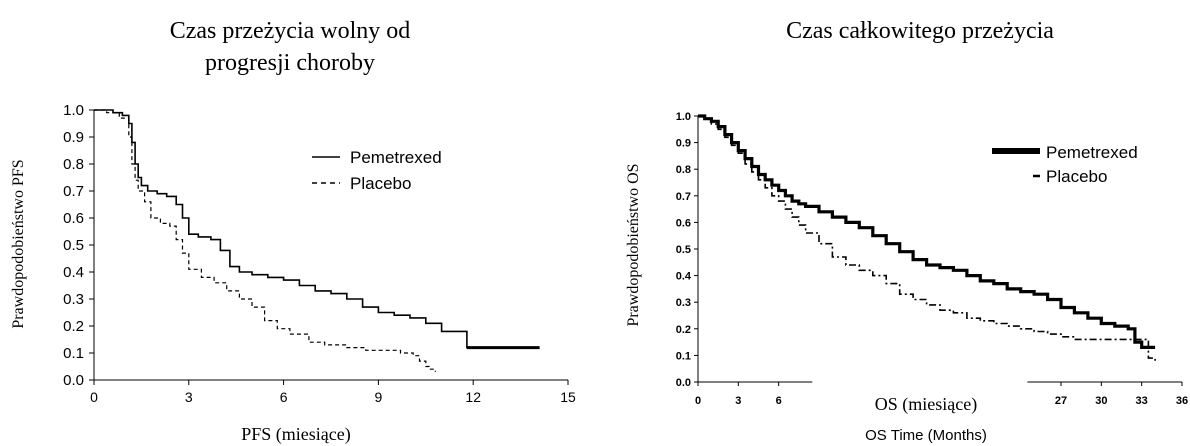 This screenshot has height=446, width=1190. What do you see at coordinates (633, 244) in the screenshot?
I see `os-y-axis-label: Prawdopodobieństwo OS` at bounding box center [633, 244].